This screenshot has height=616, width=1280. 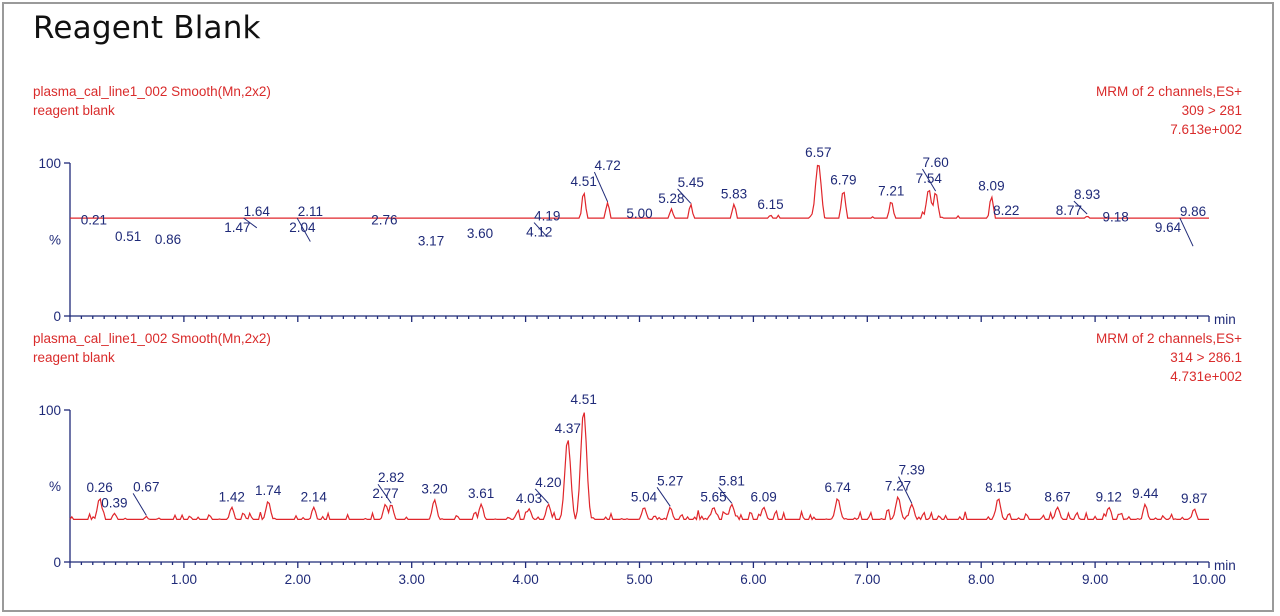 What do you see at coordinates (548, 482) in the screenshot?
I see `panel-2-peak-label: 4.20` at bounding box center [548, 482].